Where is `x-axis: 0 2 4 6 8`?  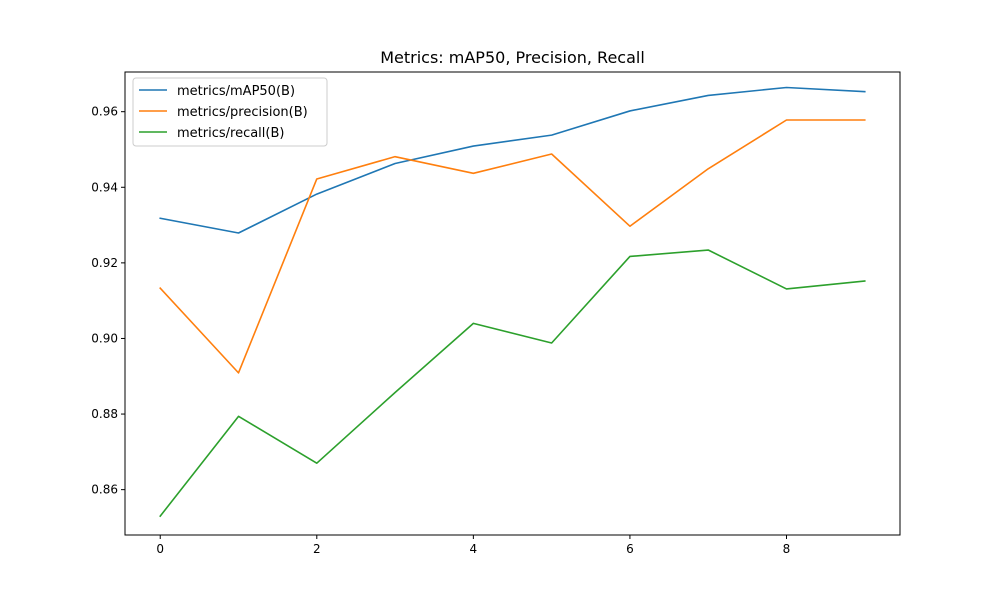
x-axis: 0 2 4 6 8 is located at coordinates (473, 545).